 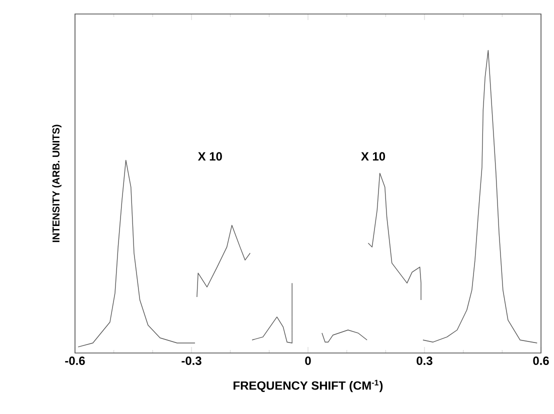 I want to click on x-tick-label: -0.6, so click(x=75, y=360).